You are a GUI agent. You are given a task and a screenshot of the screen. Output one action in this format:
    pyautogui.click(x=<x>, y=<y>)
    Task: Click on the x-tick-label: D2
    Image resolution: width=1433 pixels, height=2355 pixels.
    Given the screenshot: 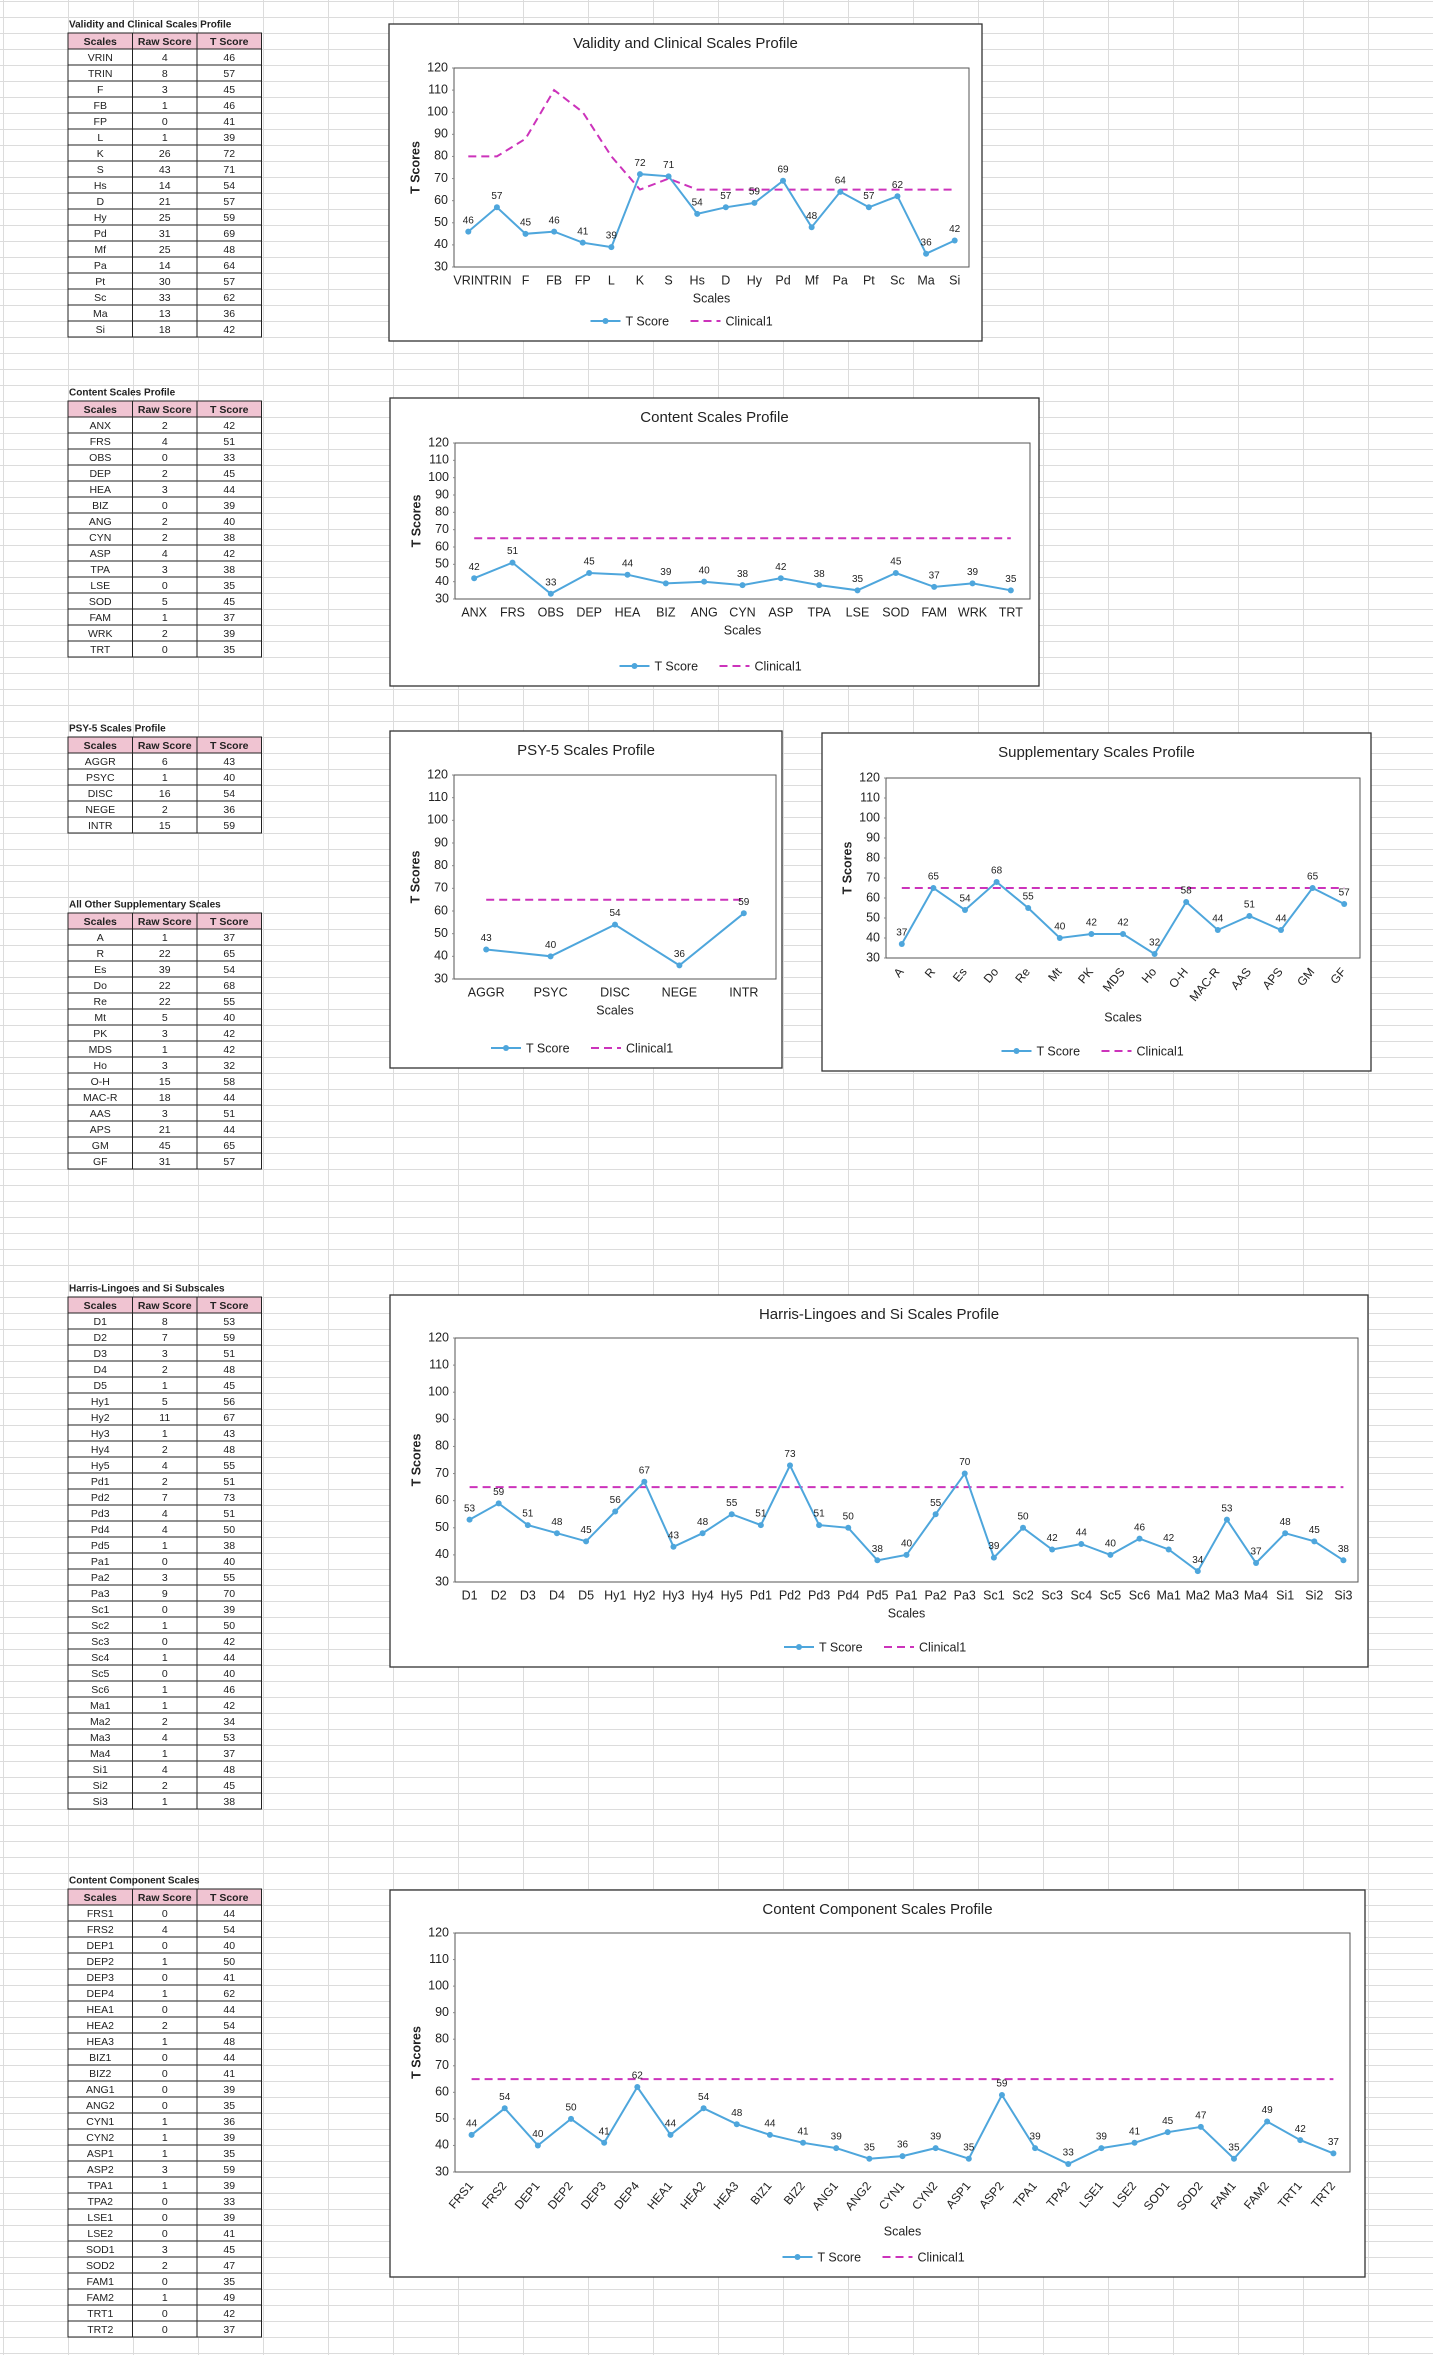 What is the action you would take?
    pyautogui.click(x=499, y=1595)
    